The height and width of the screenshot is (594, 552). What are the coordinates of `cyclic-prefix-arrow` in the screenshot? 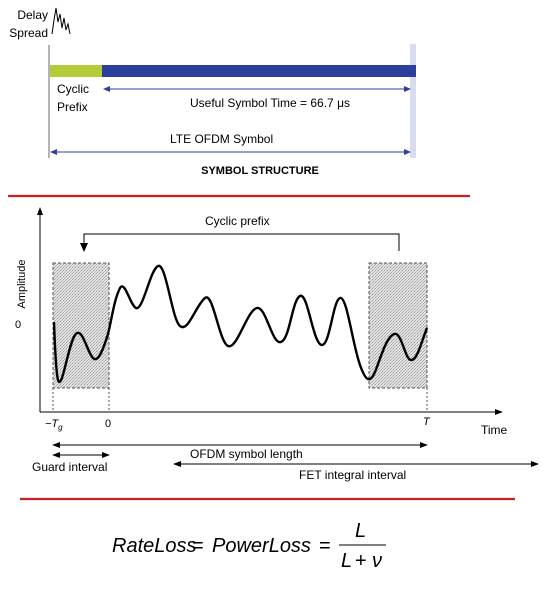 It's located at (240, 242).